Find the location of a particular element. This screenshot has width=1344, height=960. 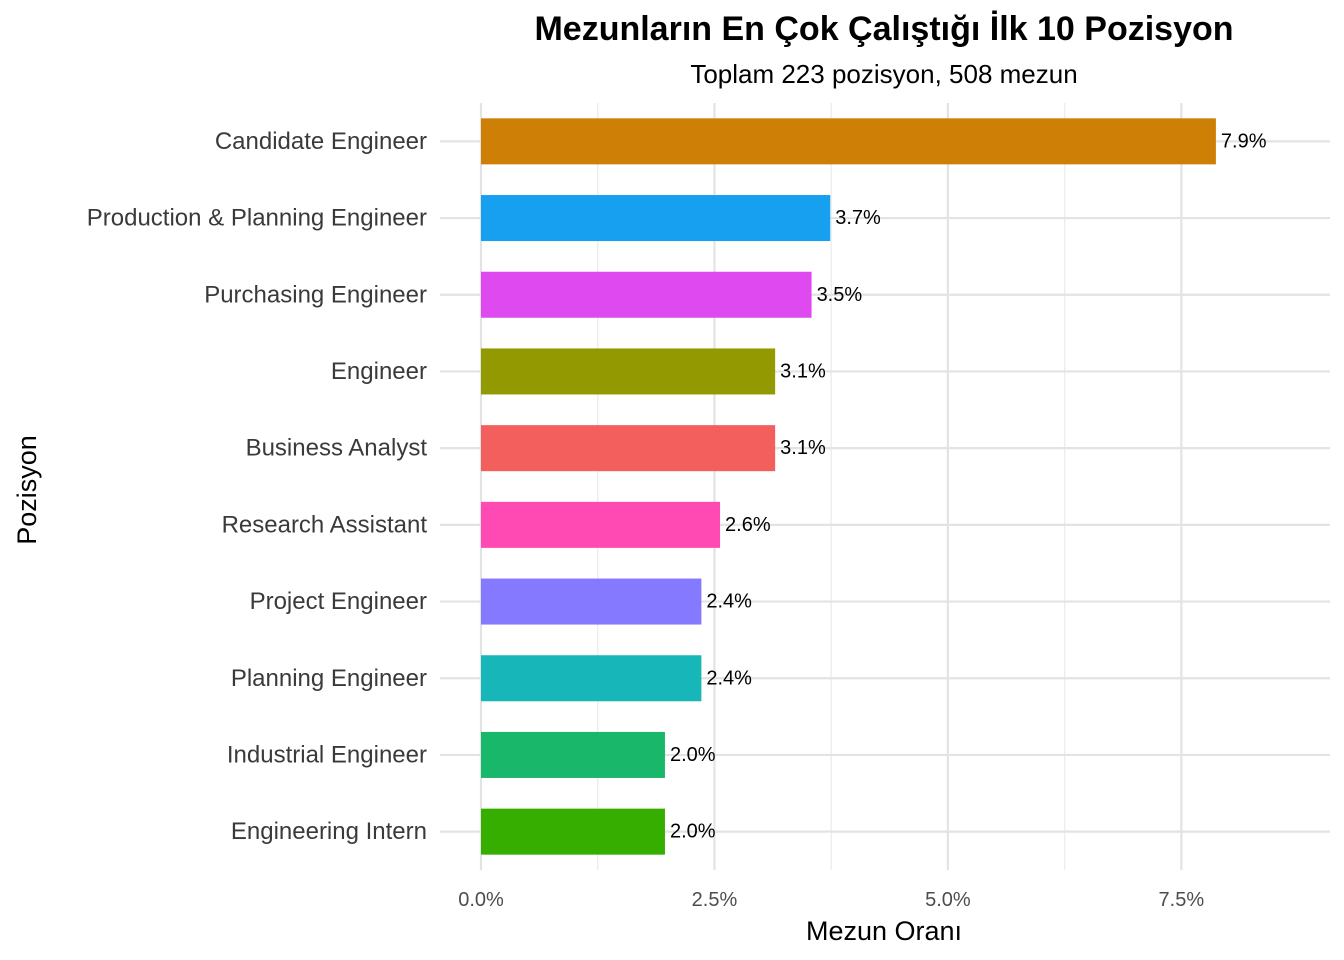

x-axis-title: Mezun Oranı is located at coordinates (884, 931).